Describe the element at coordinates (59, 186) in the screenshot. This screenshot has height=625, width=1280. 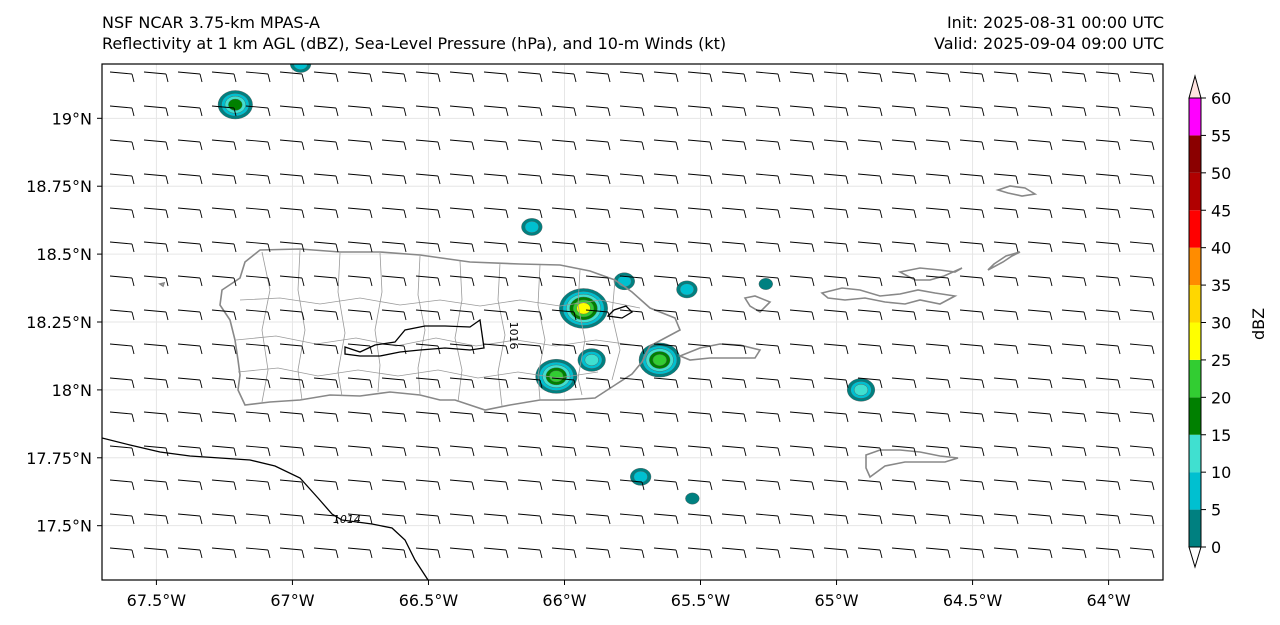
I see `lat-tick-label: 18.75°N` at that location.